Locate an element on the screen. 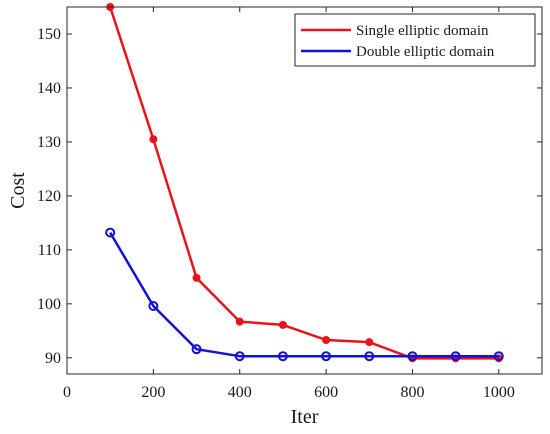 This screenshot has height=434, width=550. y-axis-title: Cost is located at coordinates (18, 190).